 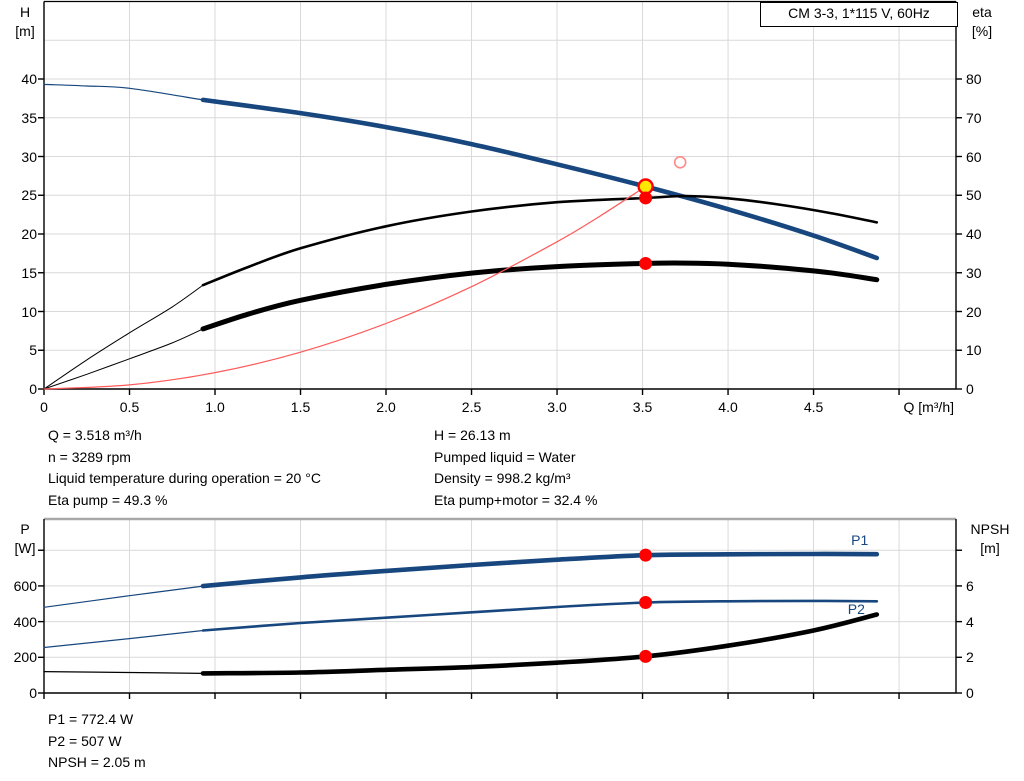 What do you see at coordinates (85, 740) in the screenshot?
I see `info-line: P2 = 507 W` at bounding box center [85, 740].